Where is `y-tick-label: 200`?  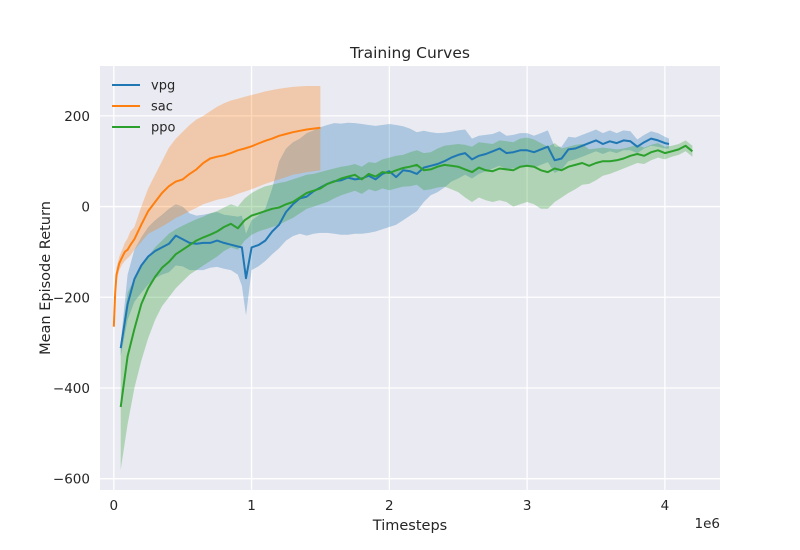
y-tick-label: 200 is located at coordinates (77, 117).